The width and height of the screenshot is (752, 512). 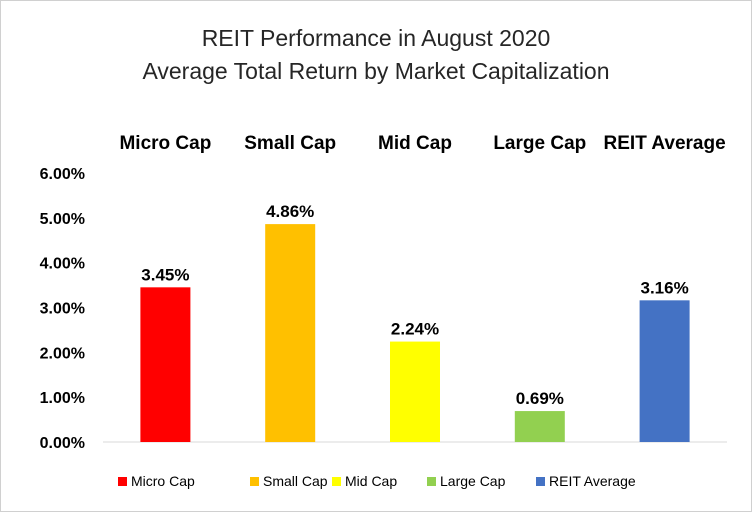 I want to click on y-axis-ticks: 0.00% 1.00% 2.00% 3.00% 4.00% 5.00% 6.00%, so click(x=62, y=309).